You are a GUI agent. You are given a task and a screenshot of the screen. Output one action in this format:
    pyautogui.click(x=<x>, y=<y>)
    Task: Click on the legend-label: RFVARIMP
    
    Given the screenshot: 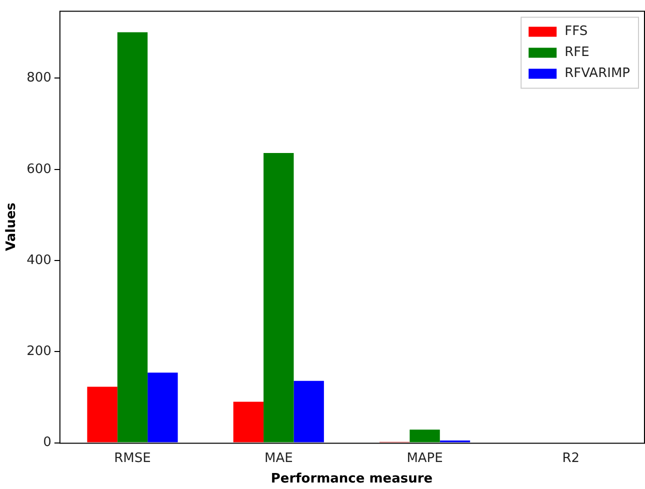 What is the action you would take?
    pyautogui.click(x=597, y=74)
    